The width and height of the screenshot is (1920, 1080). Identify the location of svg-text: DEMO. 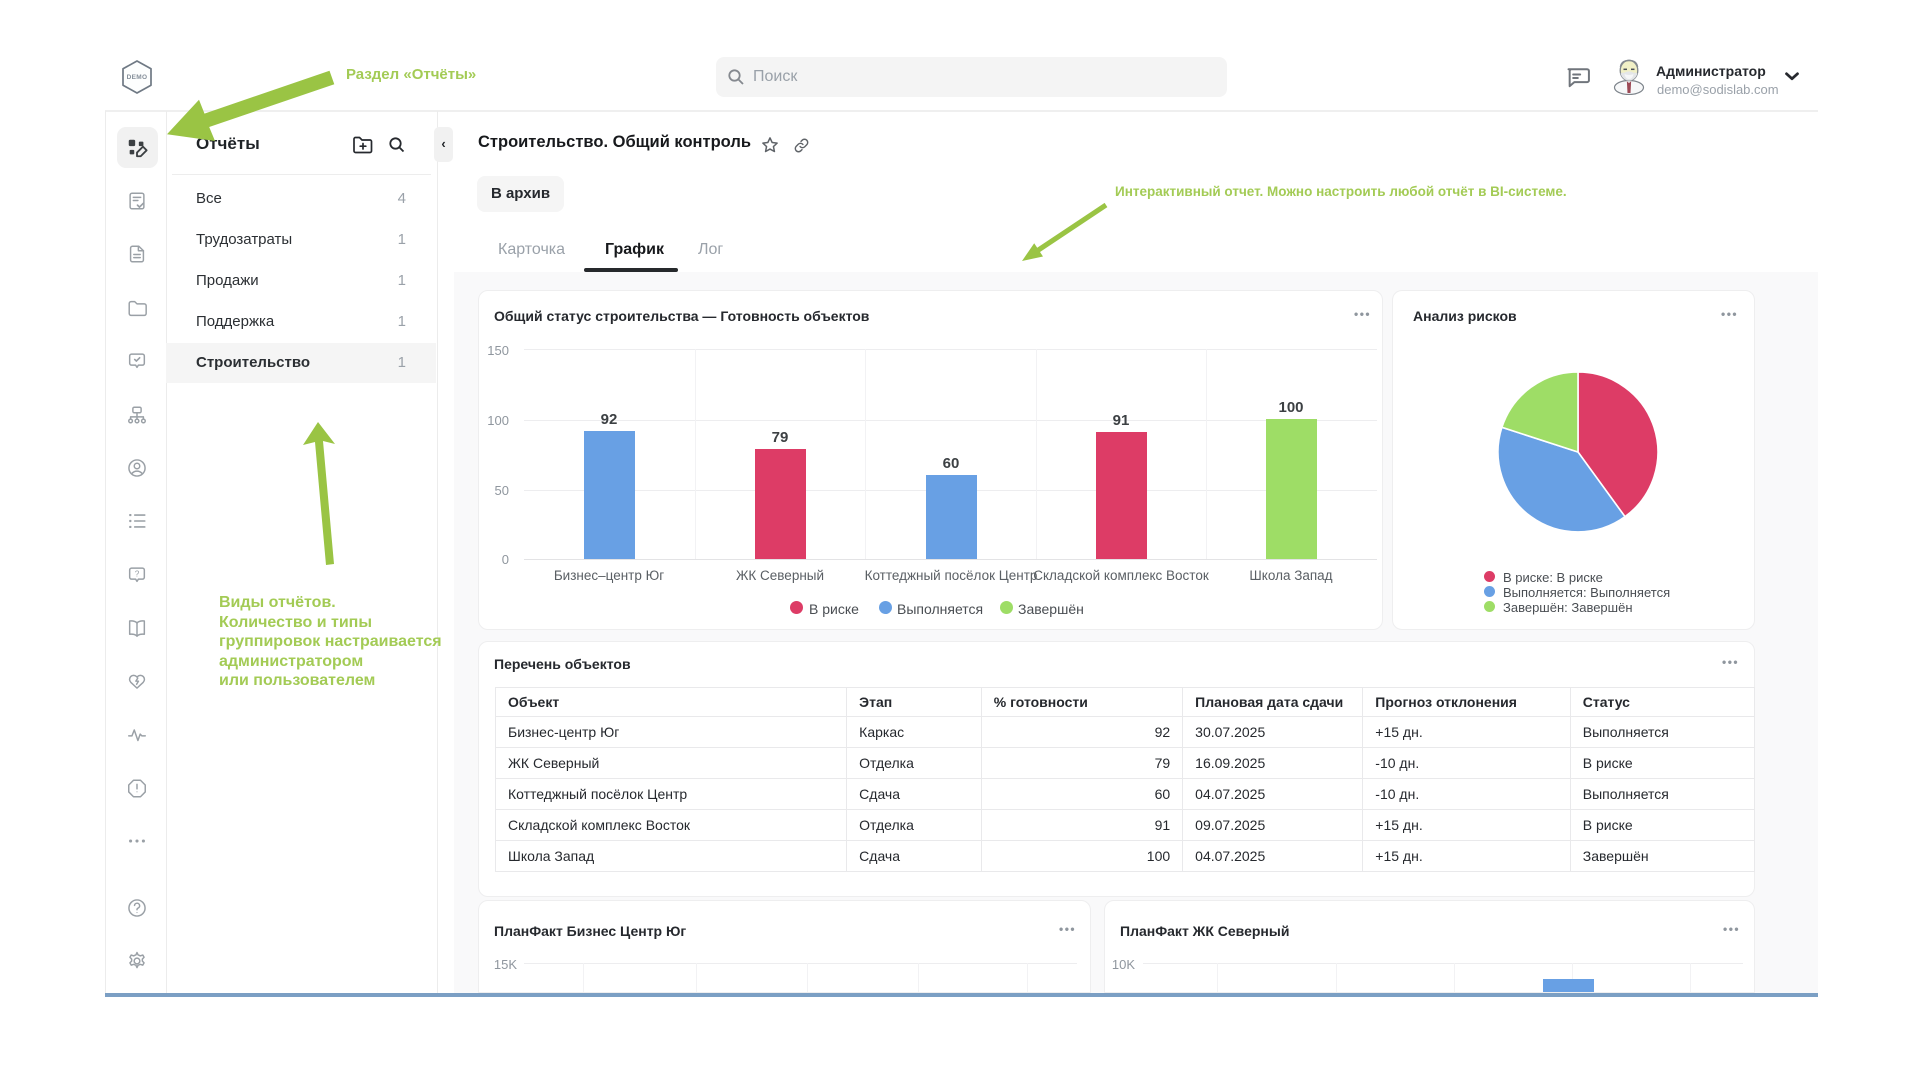
(137, 77).